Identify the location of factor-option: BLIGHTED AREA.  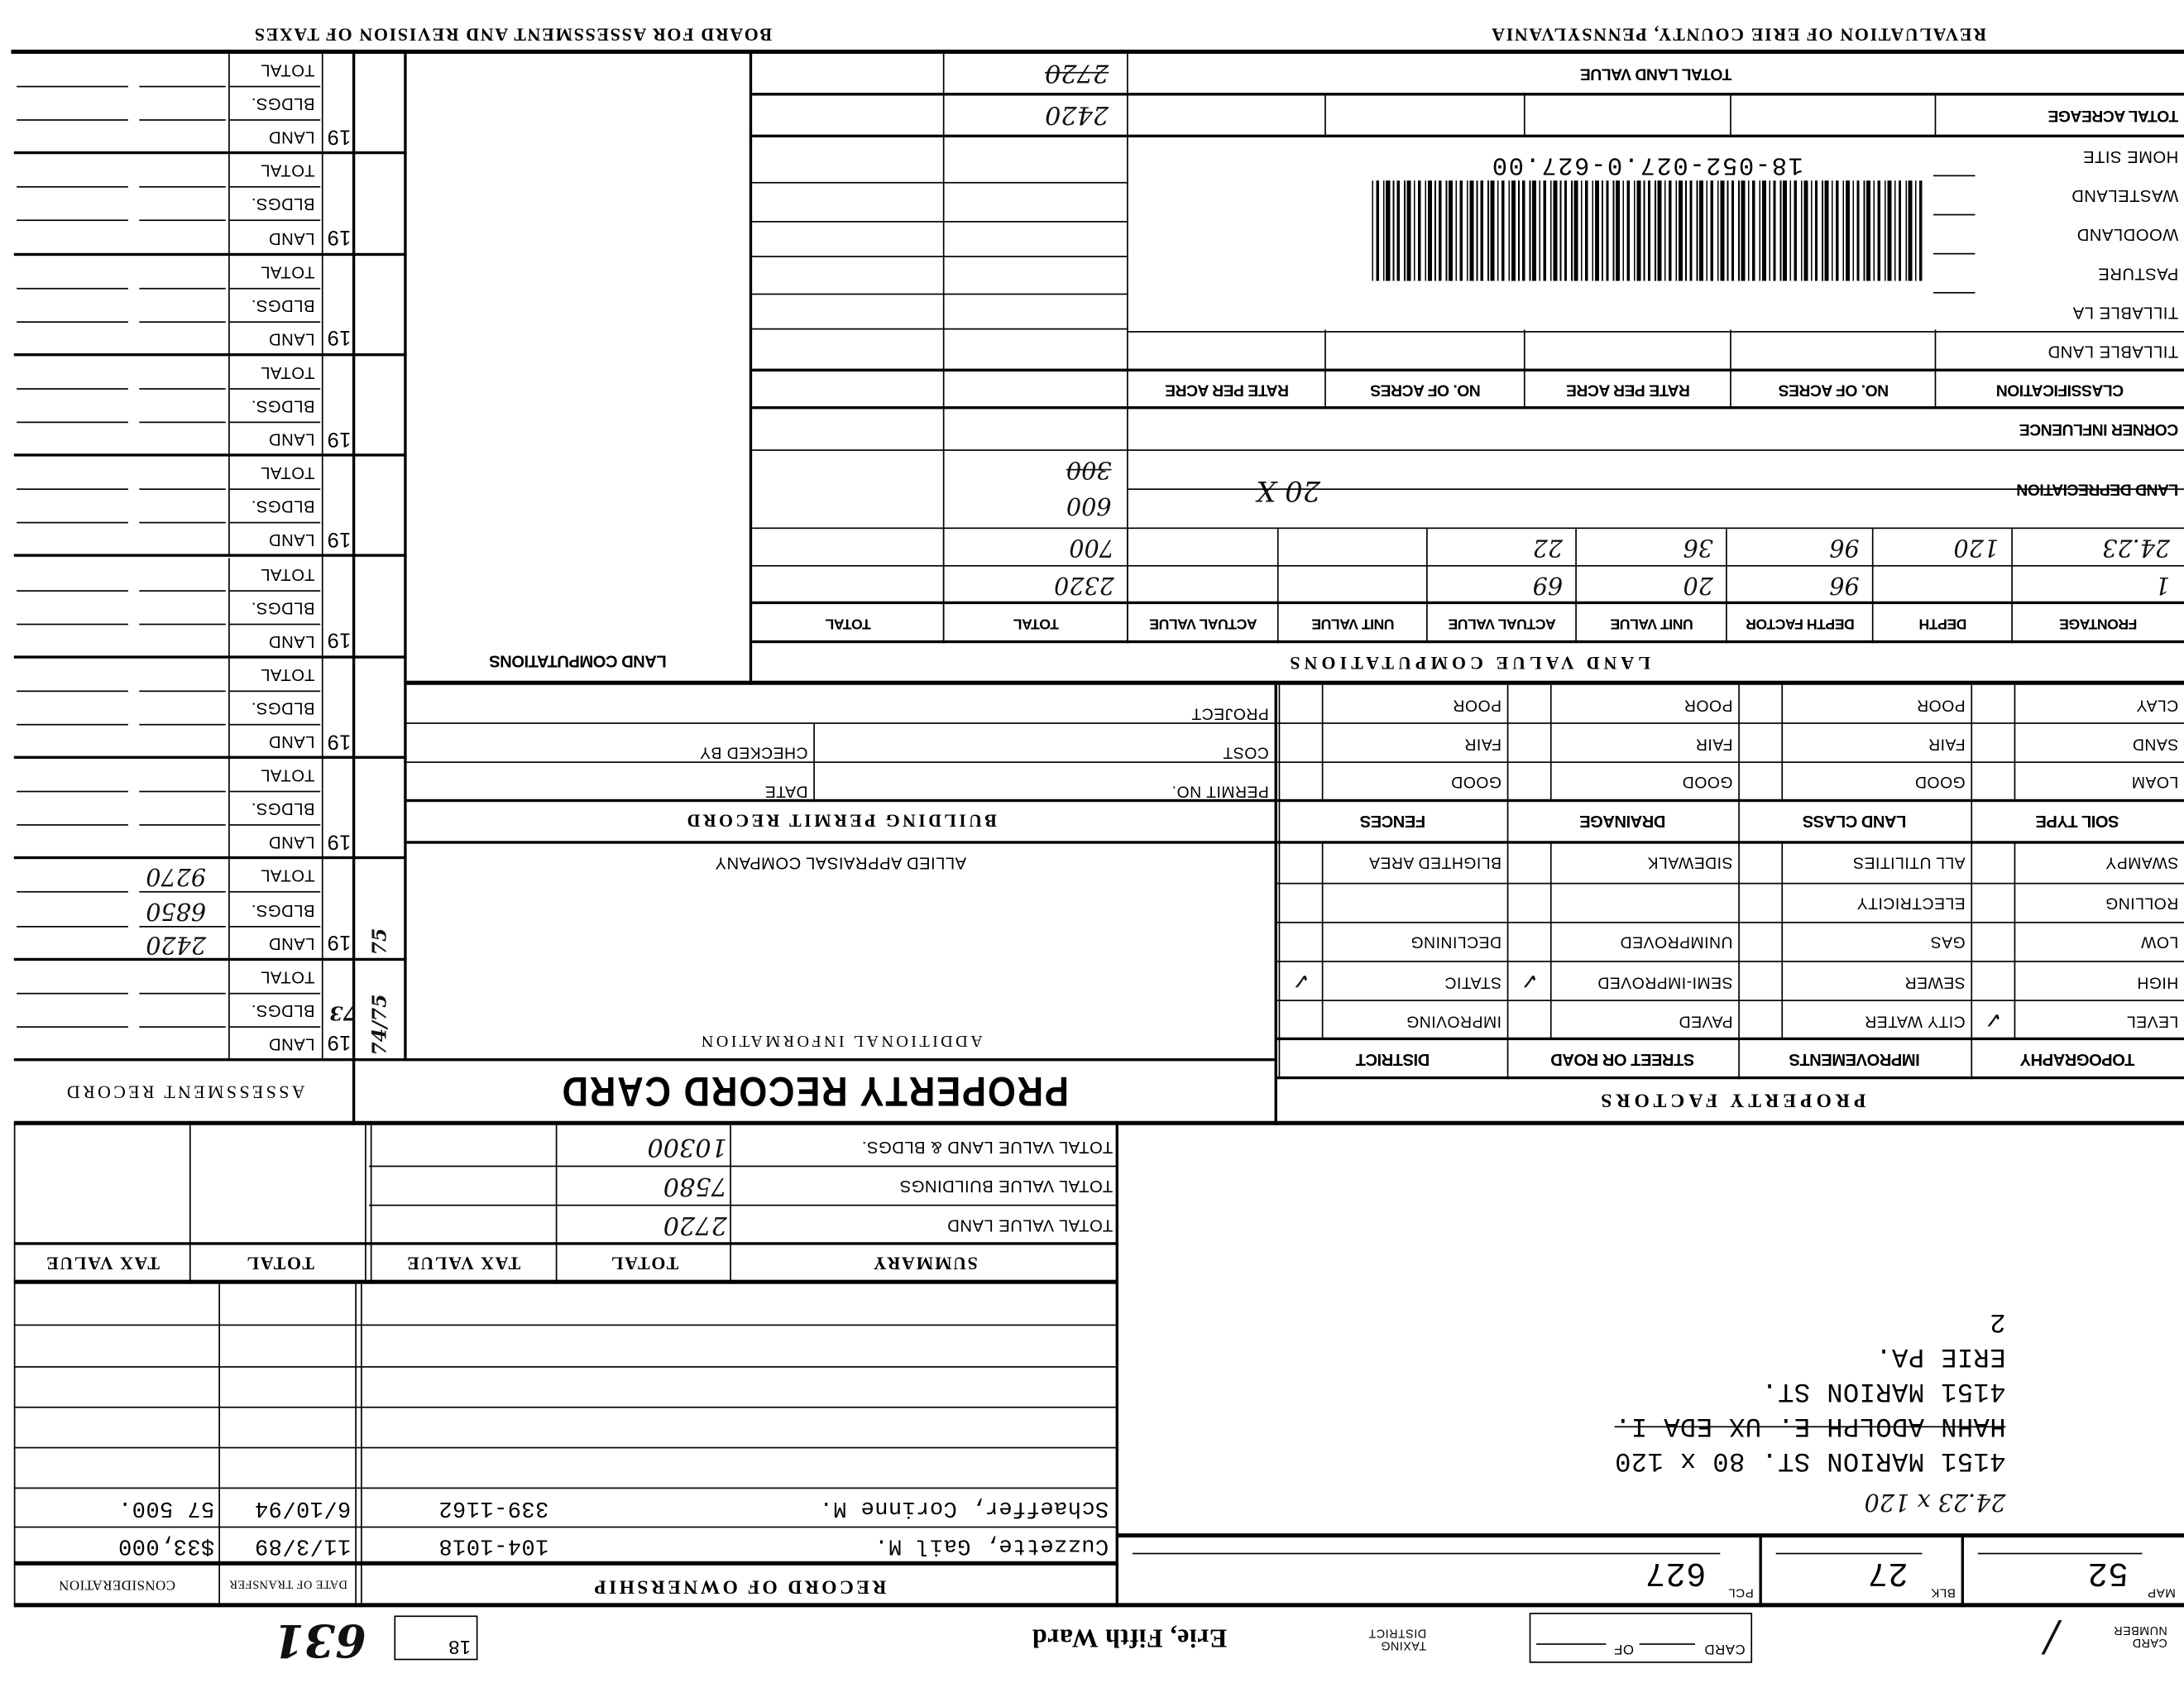
(1435, 862).